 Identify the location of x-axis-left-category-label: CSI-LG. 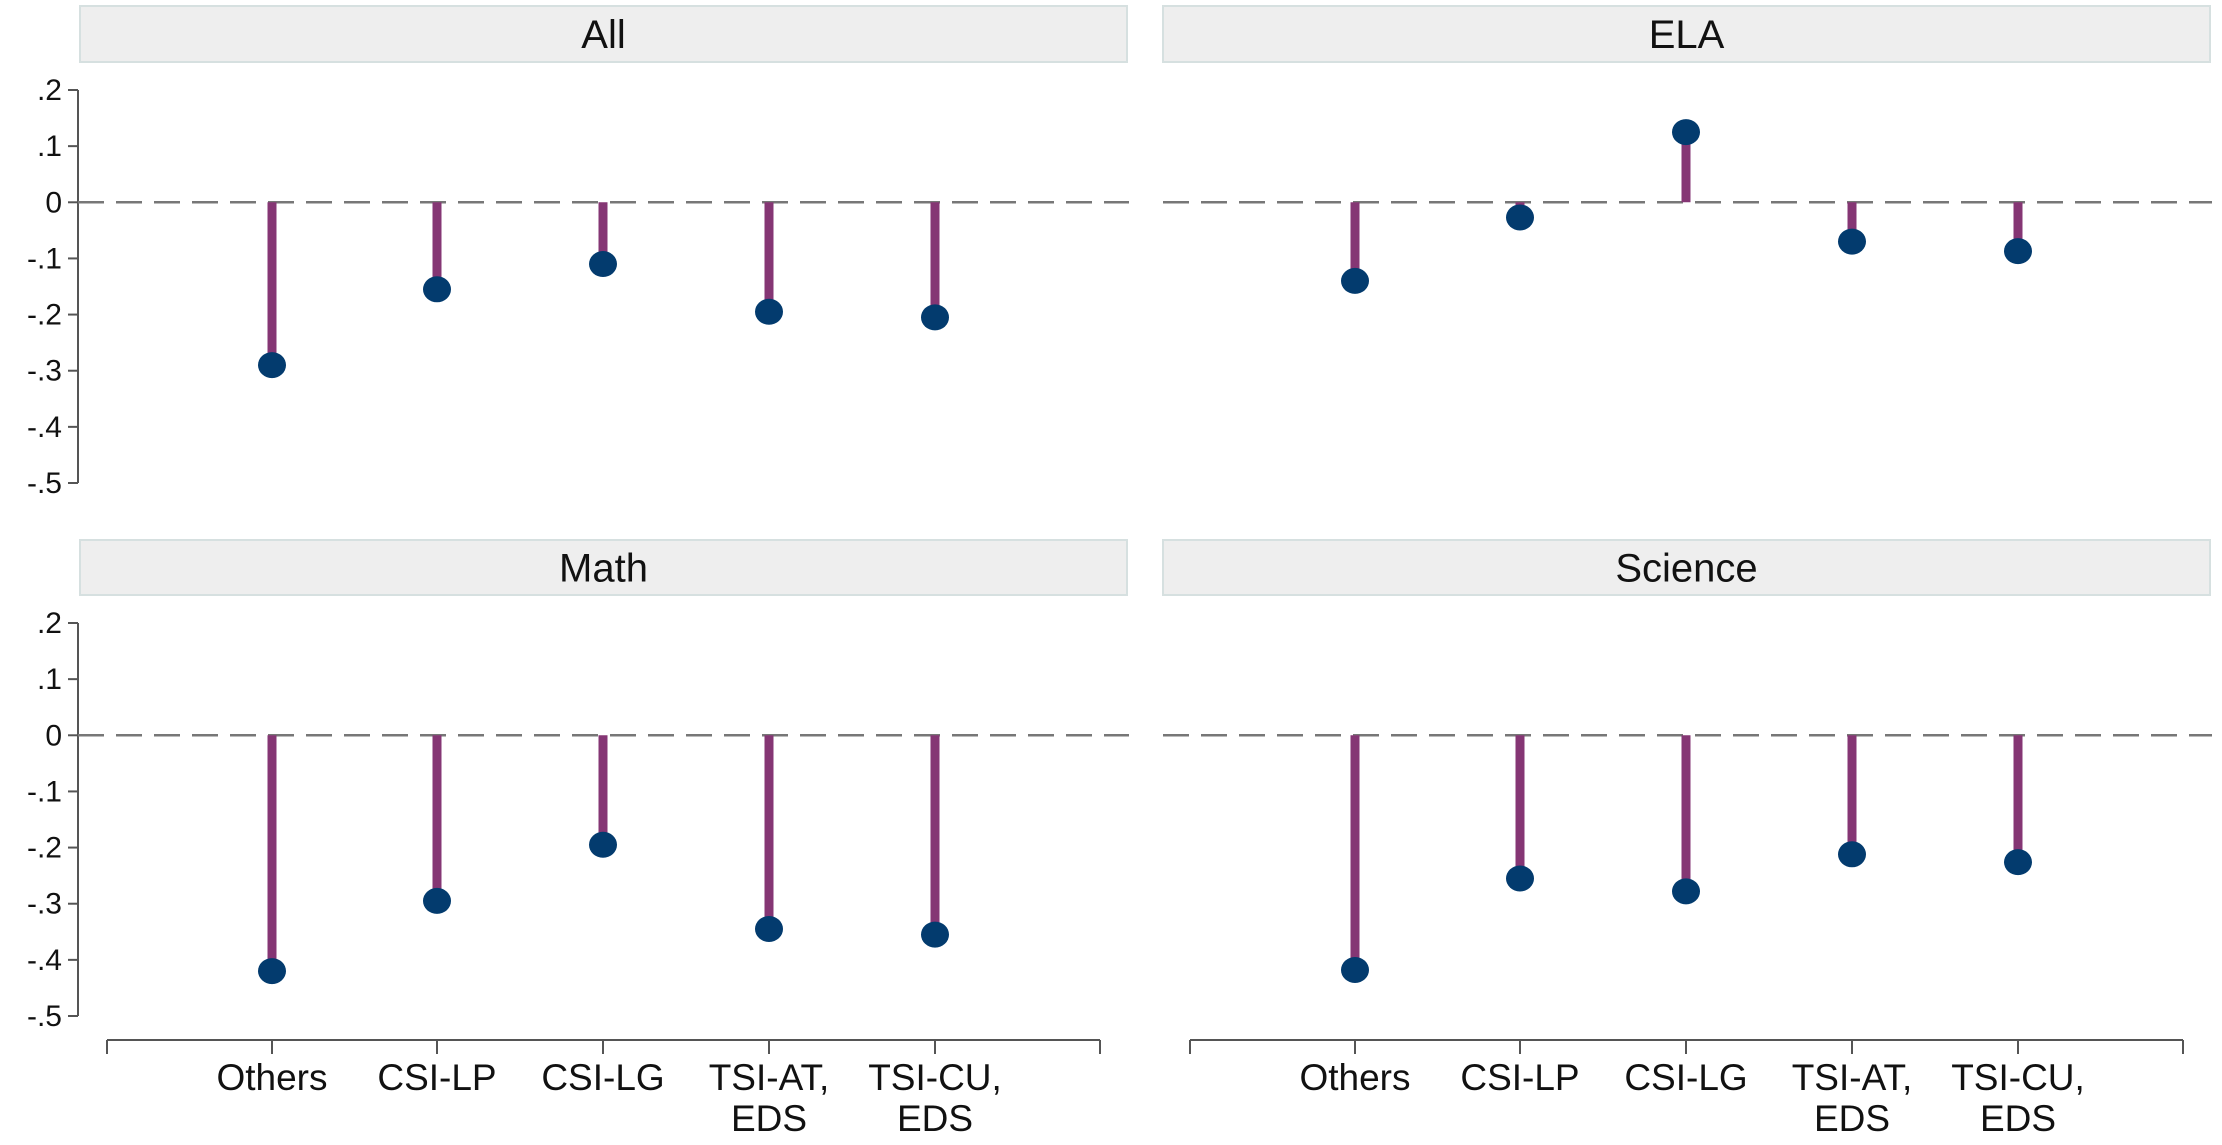
(602, 1077).